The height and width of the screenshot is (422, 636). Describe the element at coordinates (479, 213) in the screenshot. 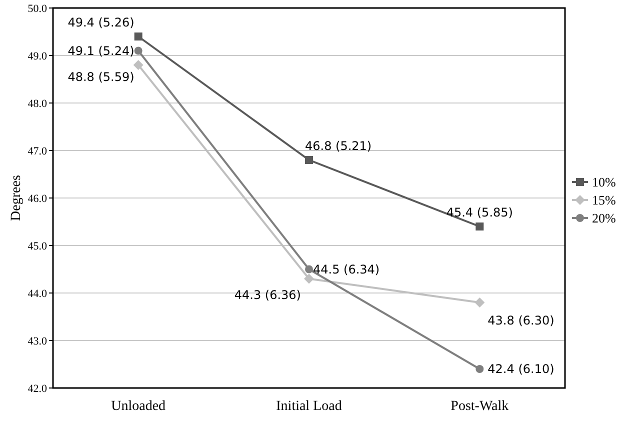

I see `data-label: 45.4 (5.85)` at that location.